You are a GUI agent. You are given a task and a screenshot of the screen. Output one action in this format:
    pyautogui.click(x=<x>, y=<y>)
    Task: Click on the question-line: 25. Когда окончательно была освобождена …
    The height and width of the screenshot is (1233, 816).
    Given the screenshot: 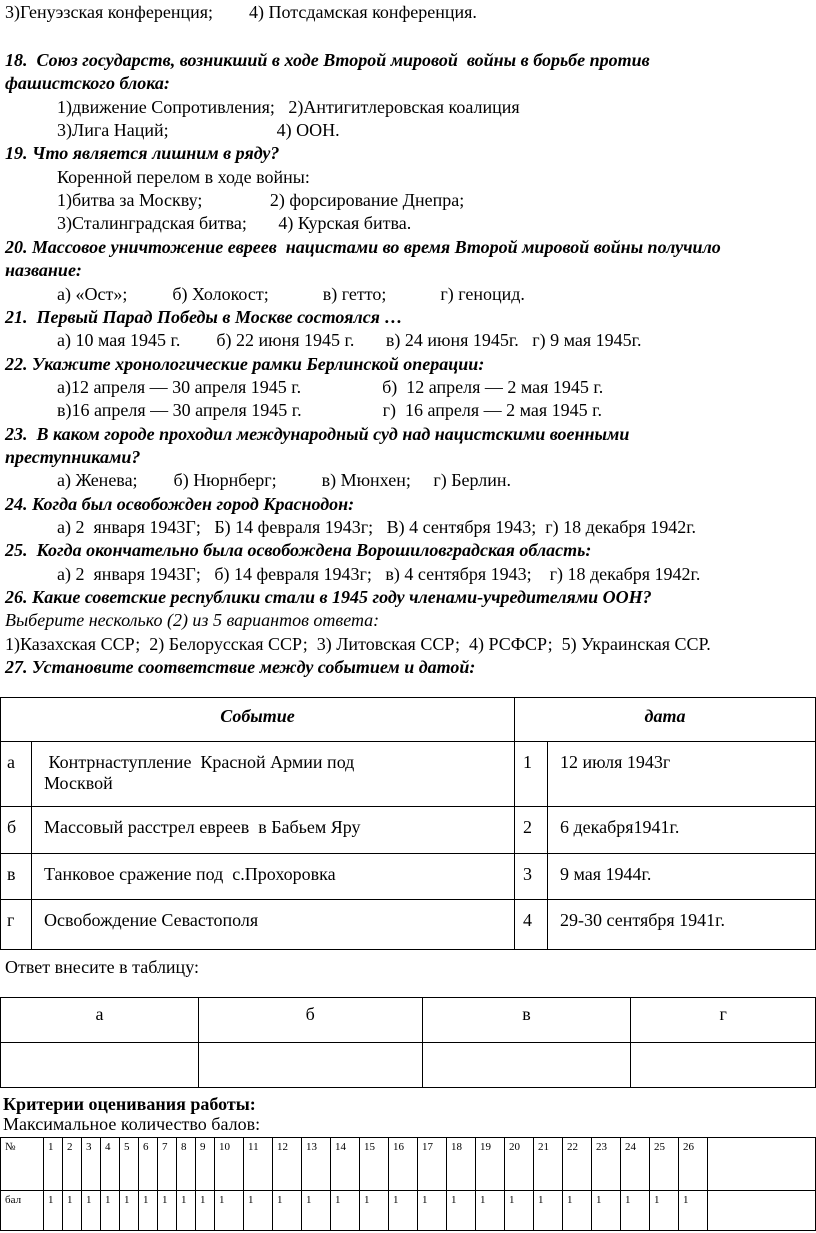 What is the action you would take?
    pyautogui.click(x=298, y=550)
    